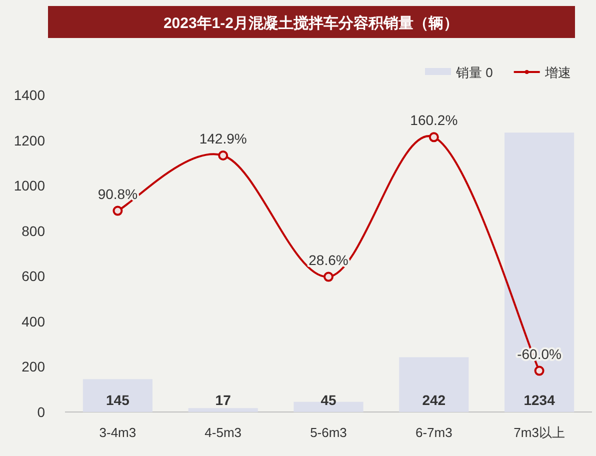 The height and width of the screenshot is (456, 596). What do you see at coordinates (117, 432) in the screenshot?
I see `x-tick-label: 3-4m3` at bounding box center [117, 432].